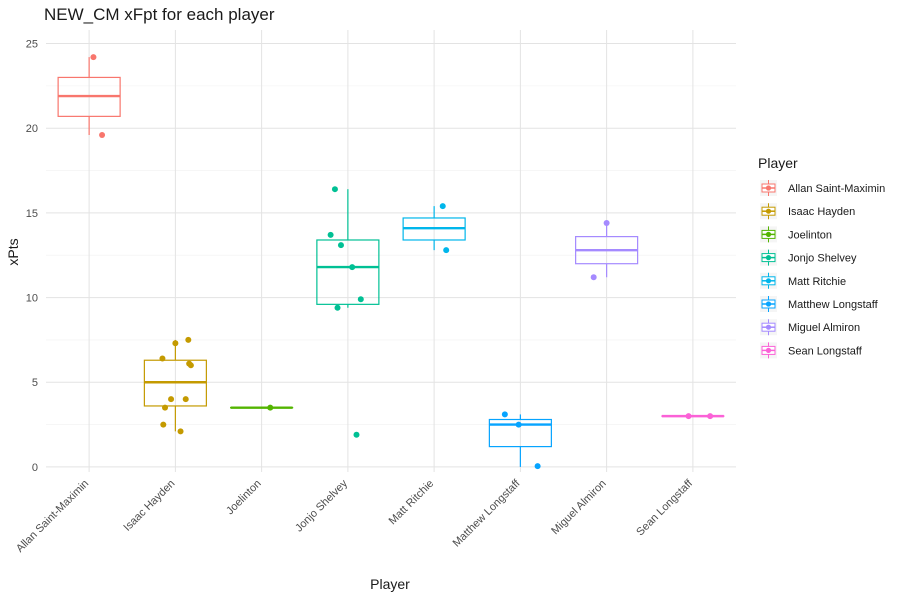  What do you see at coordinates (390, 584) in the screenshot?
I see `x-axis-title: Player` at bounding box center [390, 584].